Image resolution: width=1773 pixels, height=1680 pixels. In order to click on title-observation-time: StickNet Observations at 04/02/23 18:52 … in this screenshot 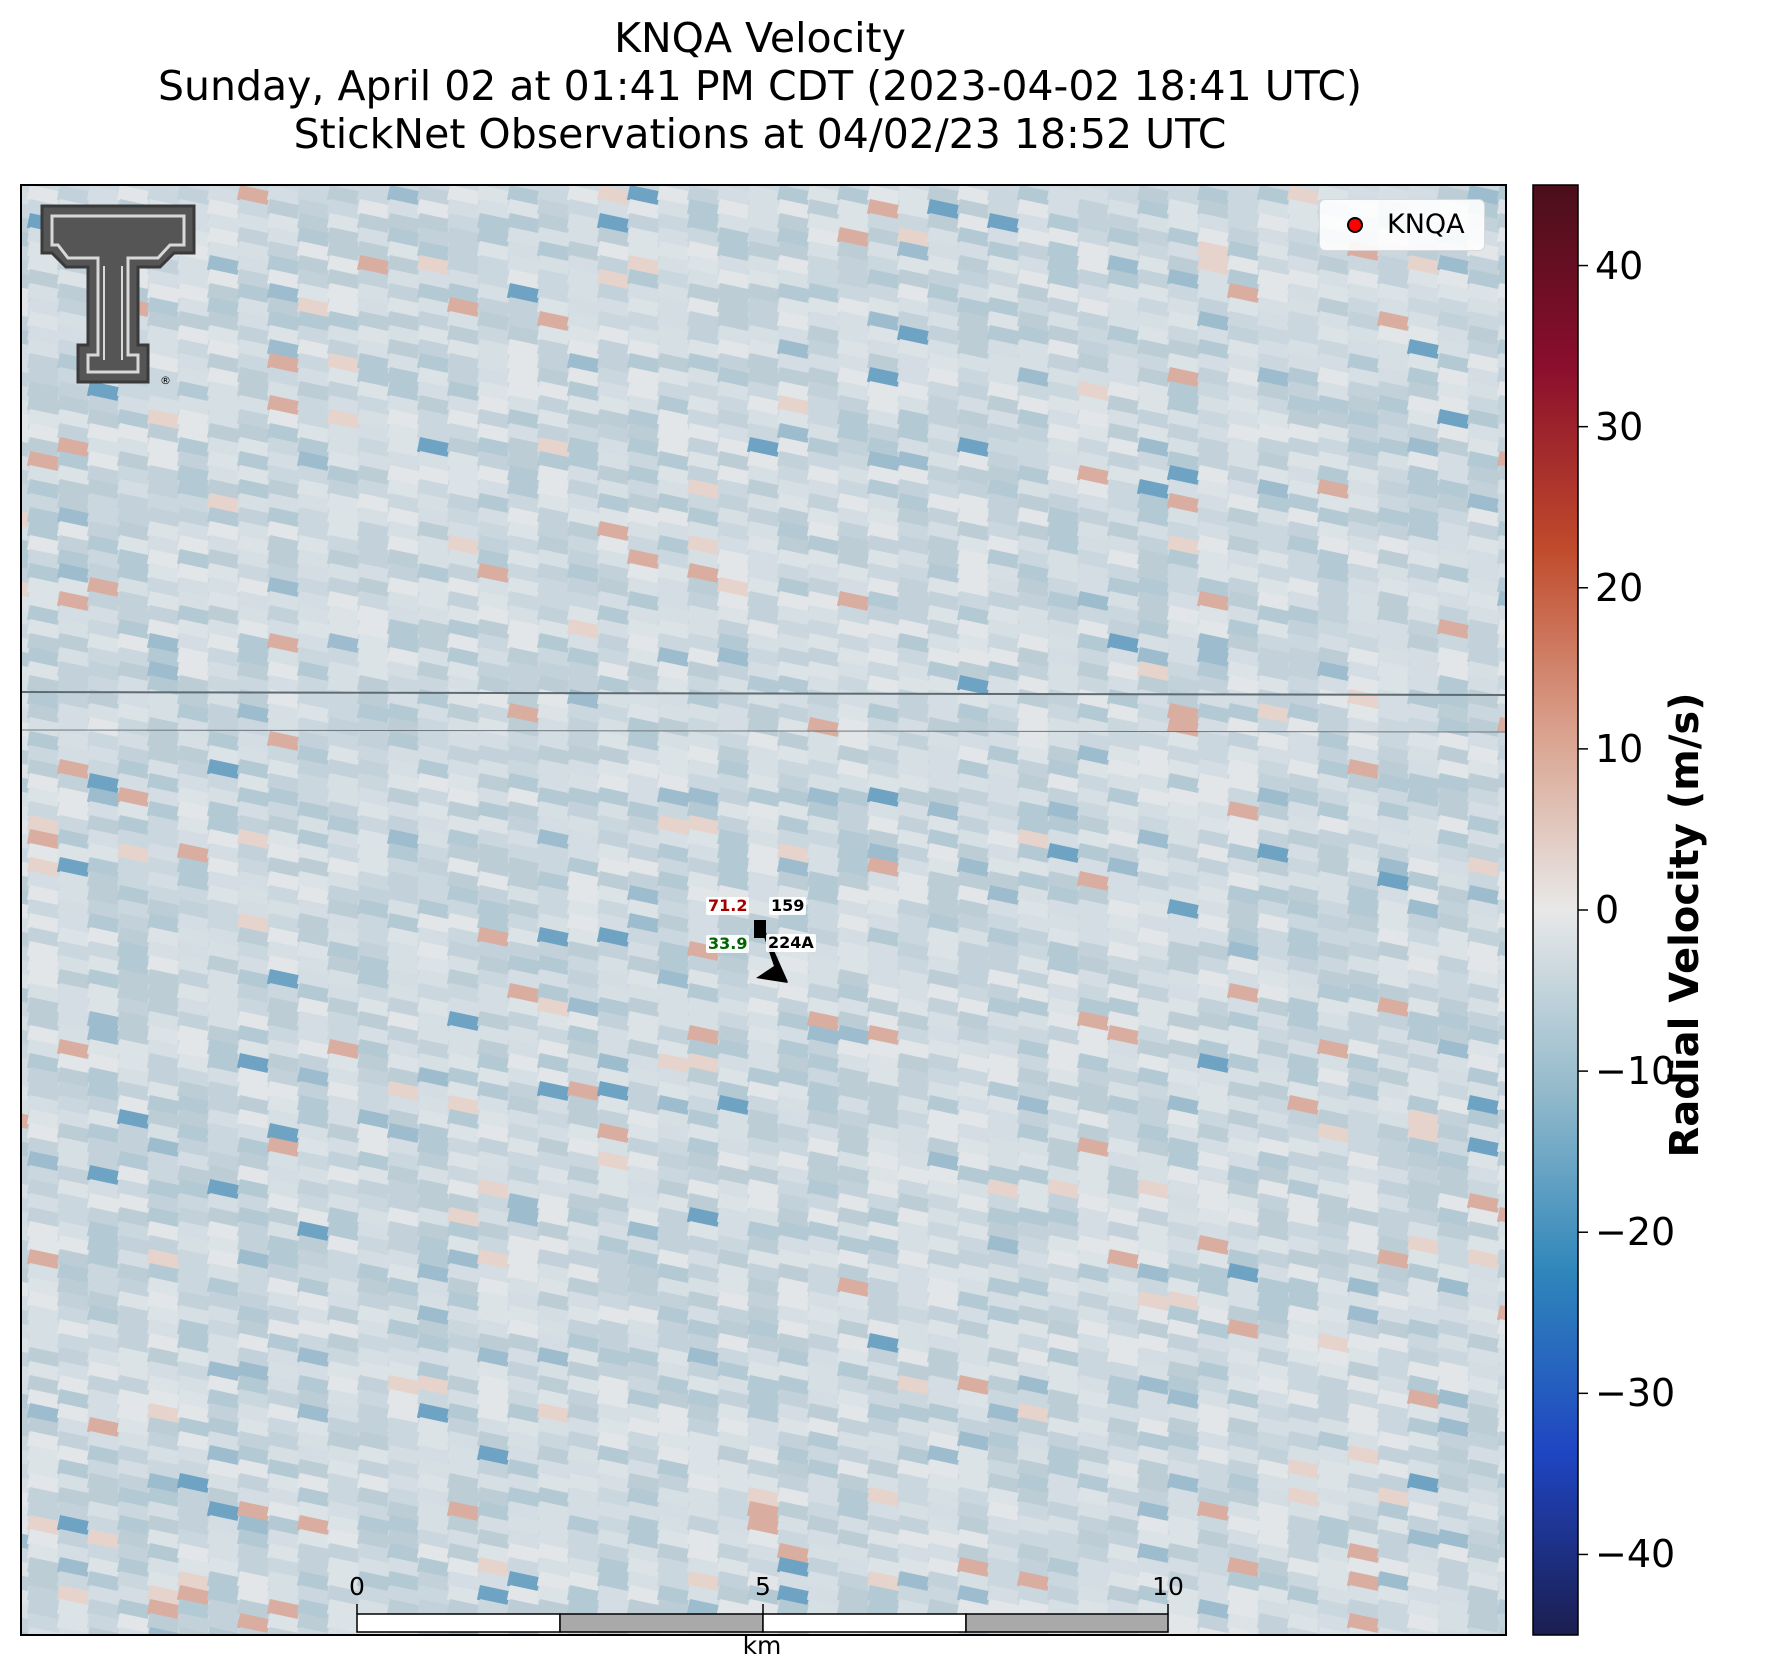, I will do `click(760, 134)`.